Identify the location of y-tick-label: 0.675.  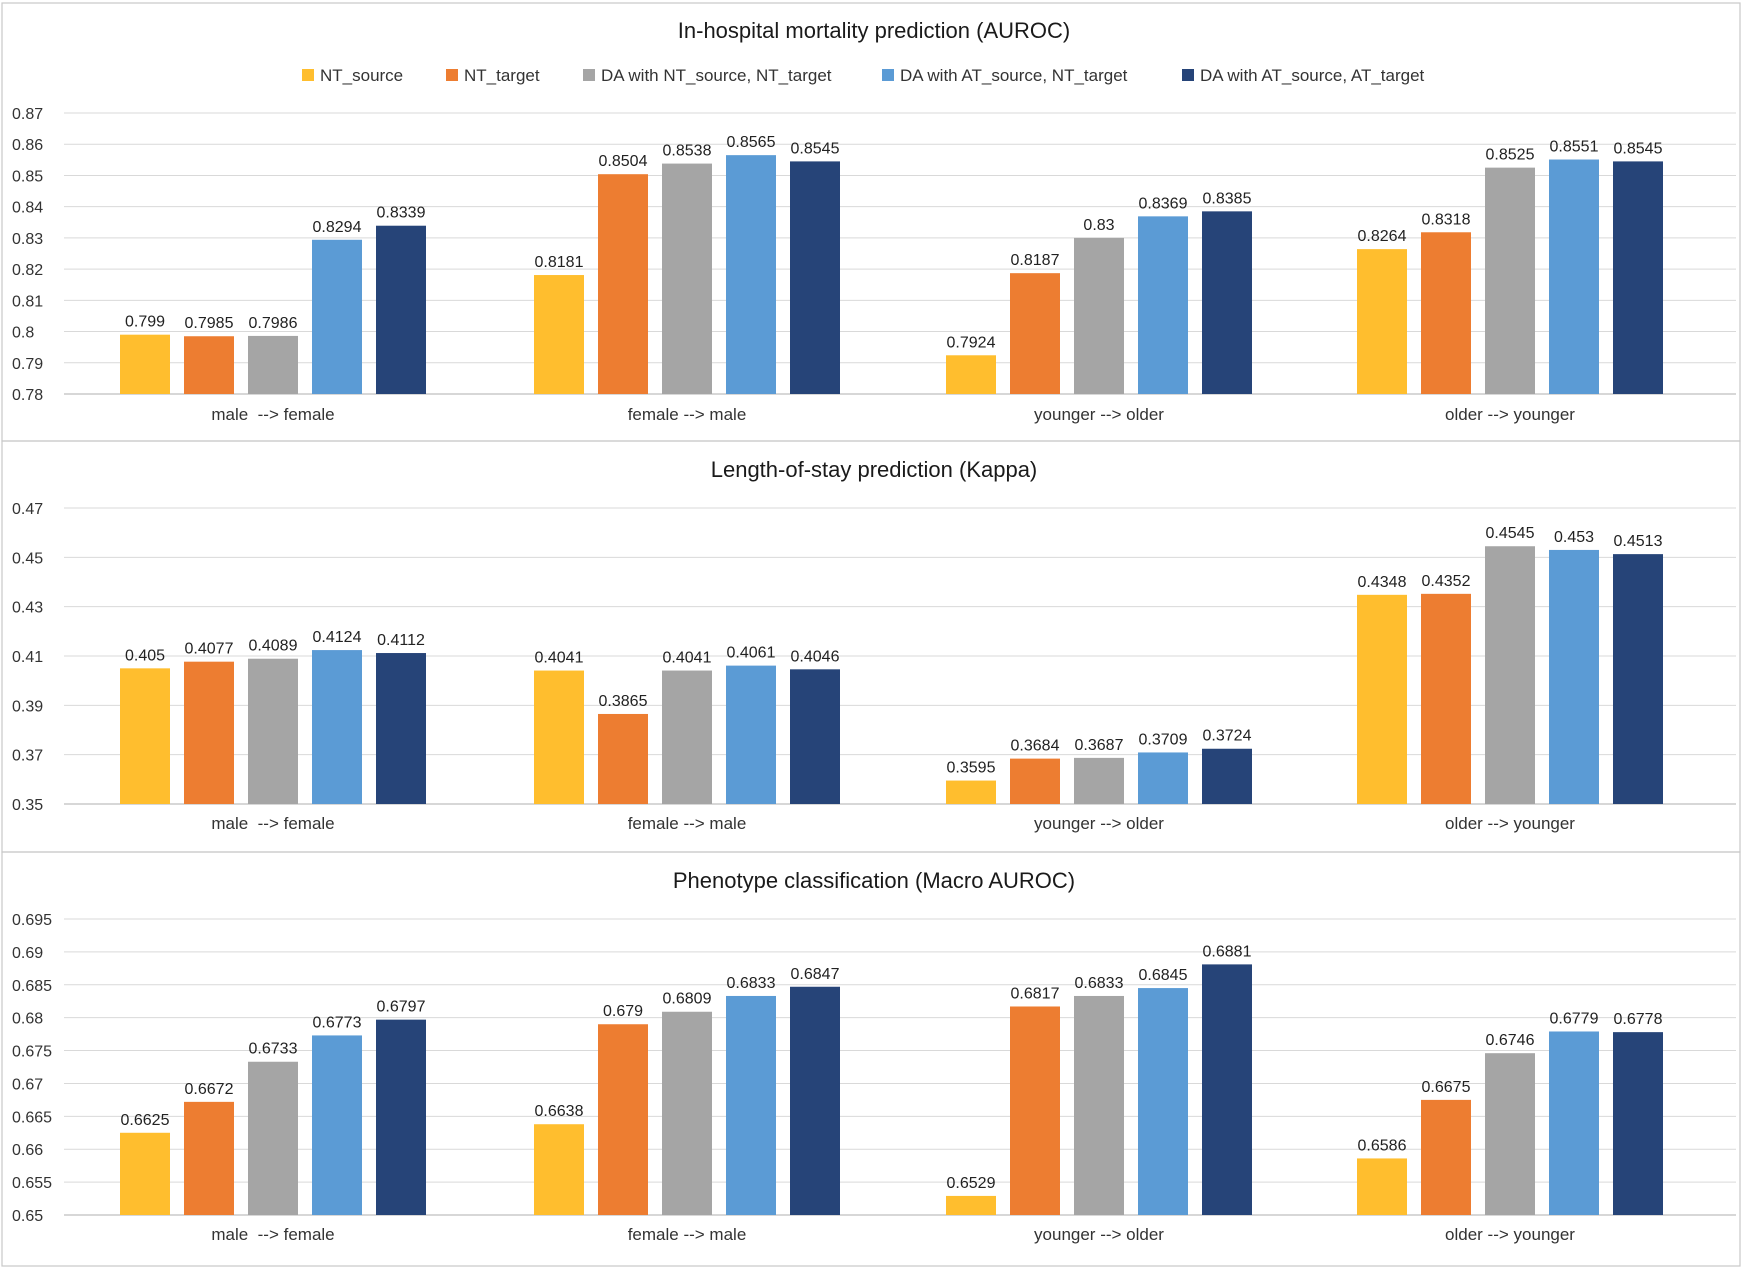
(32, 1052).